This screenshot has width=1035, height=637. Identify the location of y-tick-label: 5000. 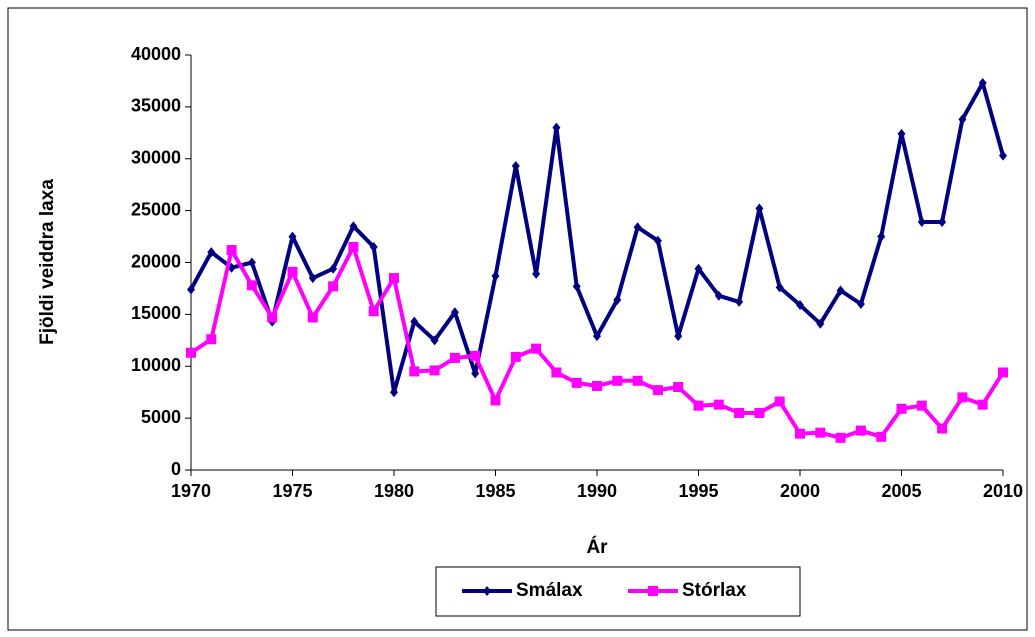
(161, 417).